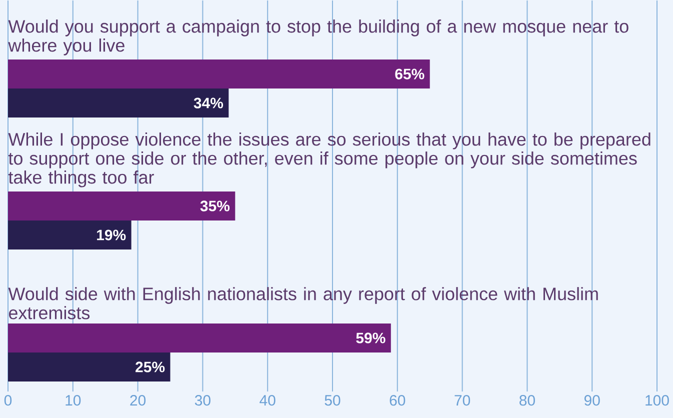  I want to click on x-tick-label: 100, so click(657, 400).